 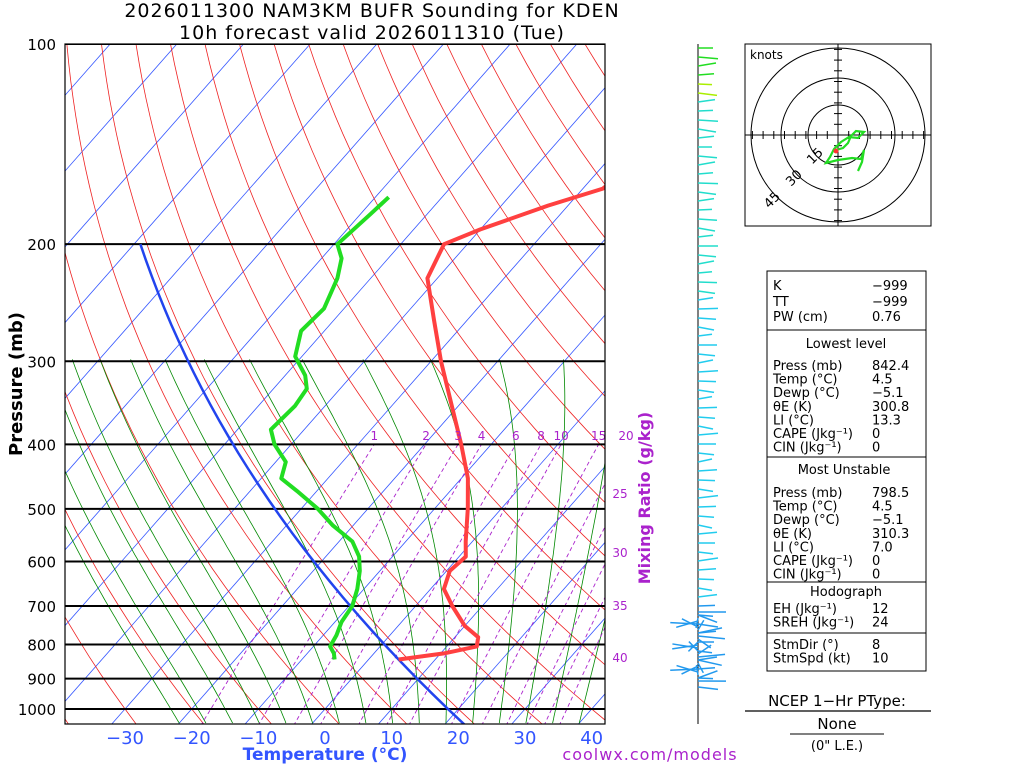 What do you see at coordinates (41, 45) in the screenshot?
I see `pressure-tick-label: 100` at bounding box center [41, 45].